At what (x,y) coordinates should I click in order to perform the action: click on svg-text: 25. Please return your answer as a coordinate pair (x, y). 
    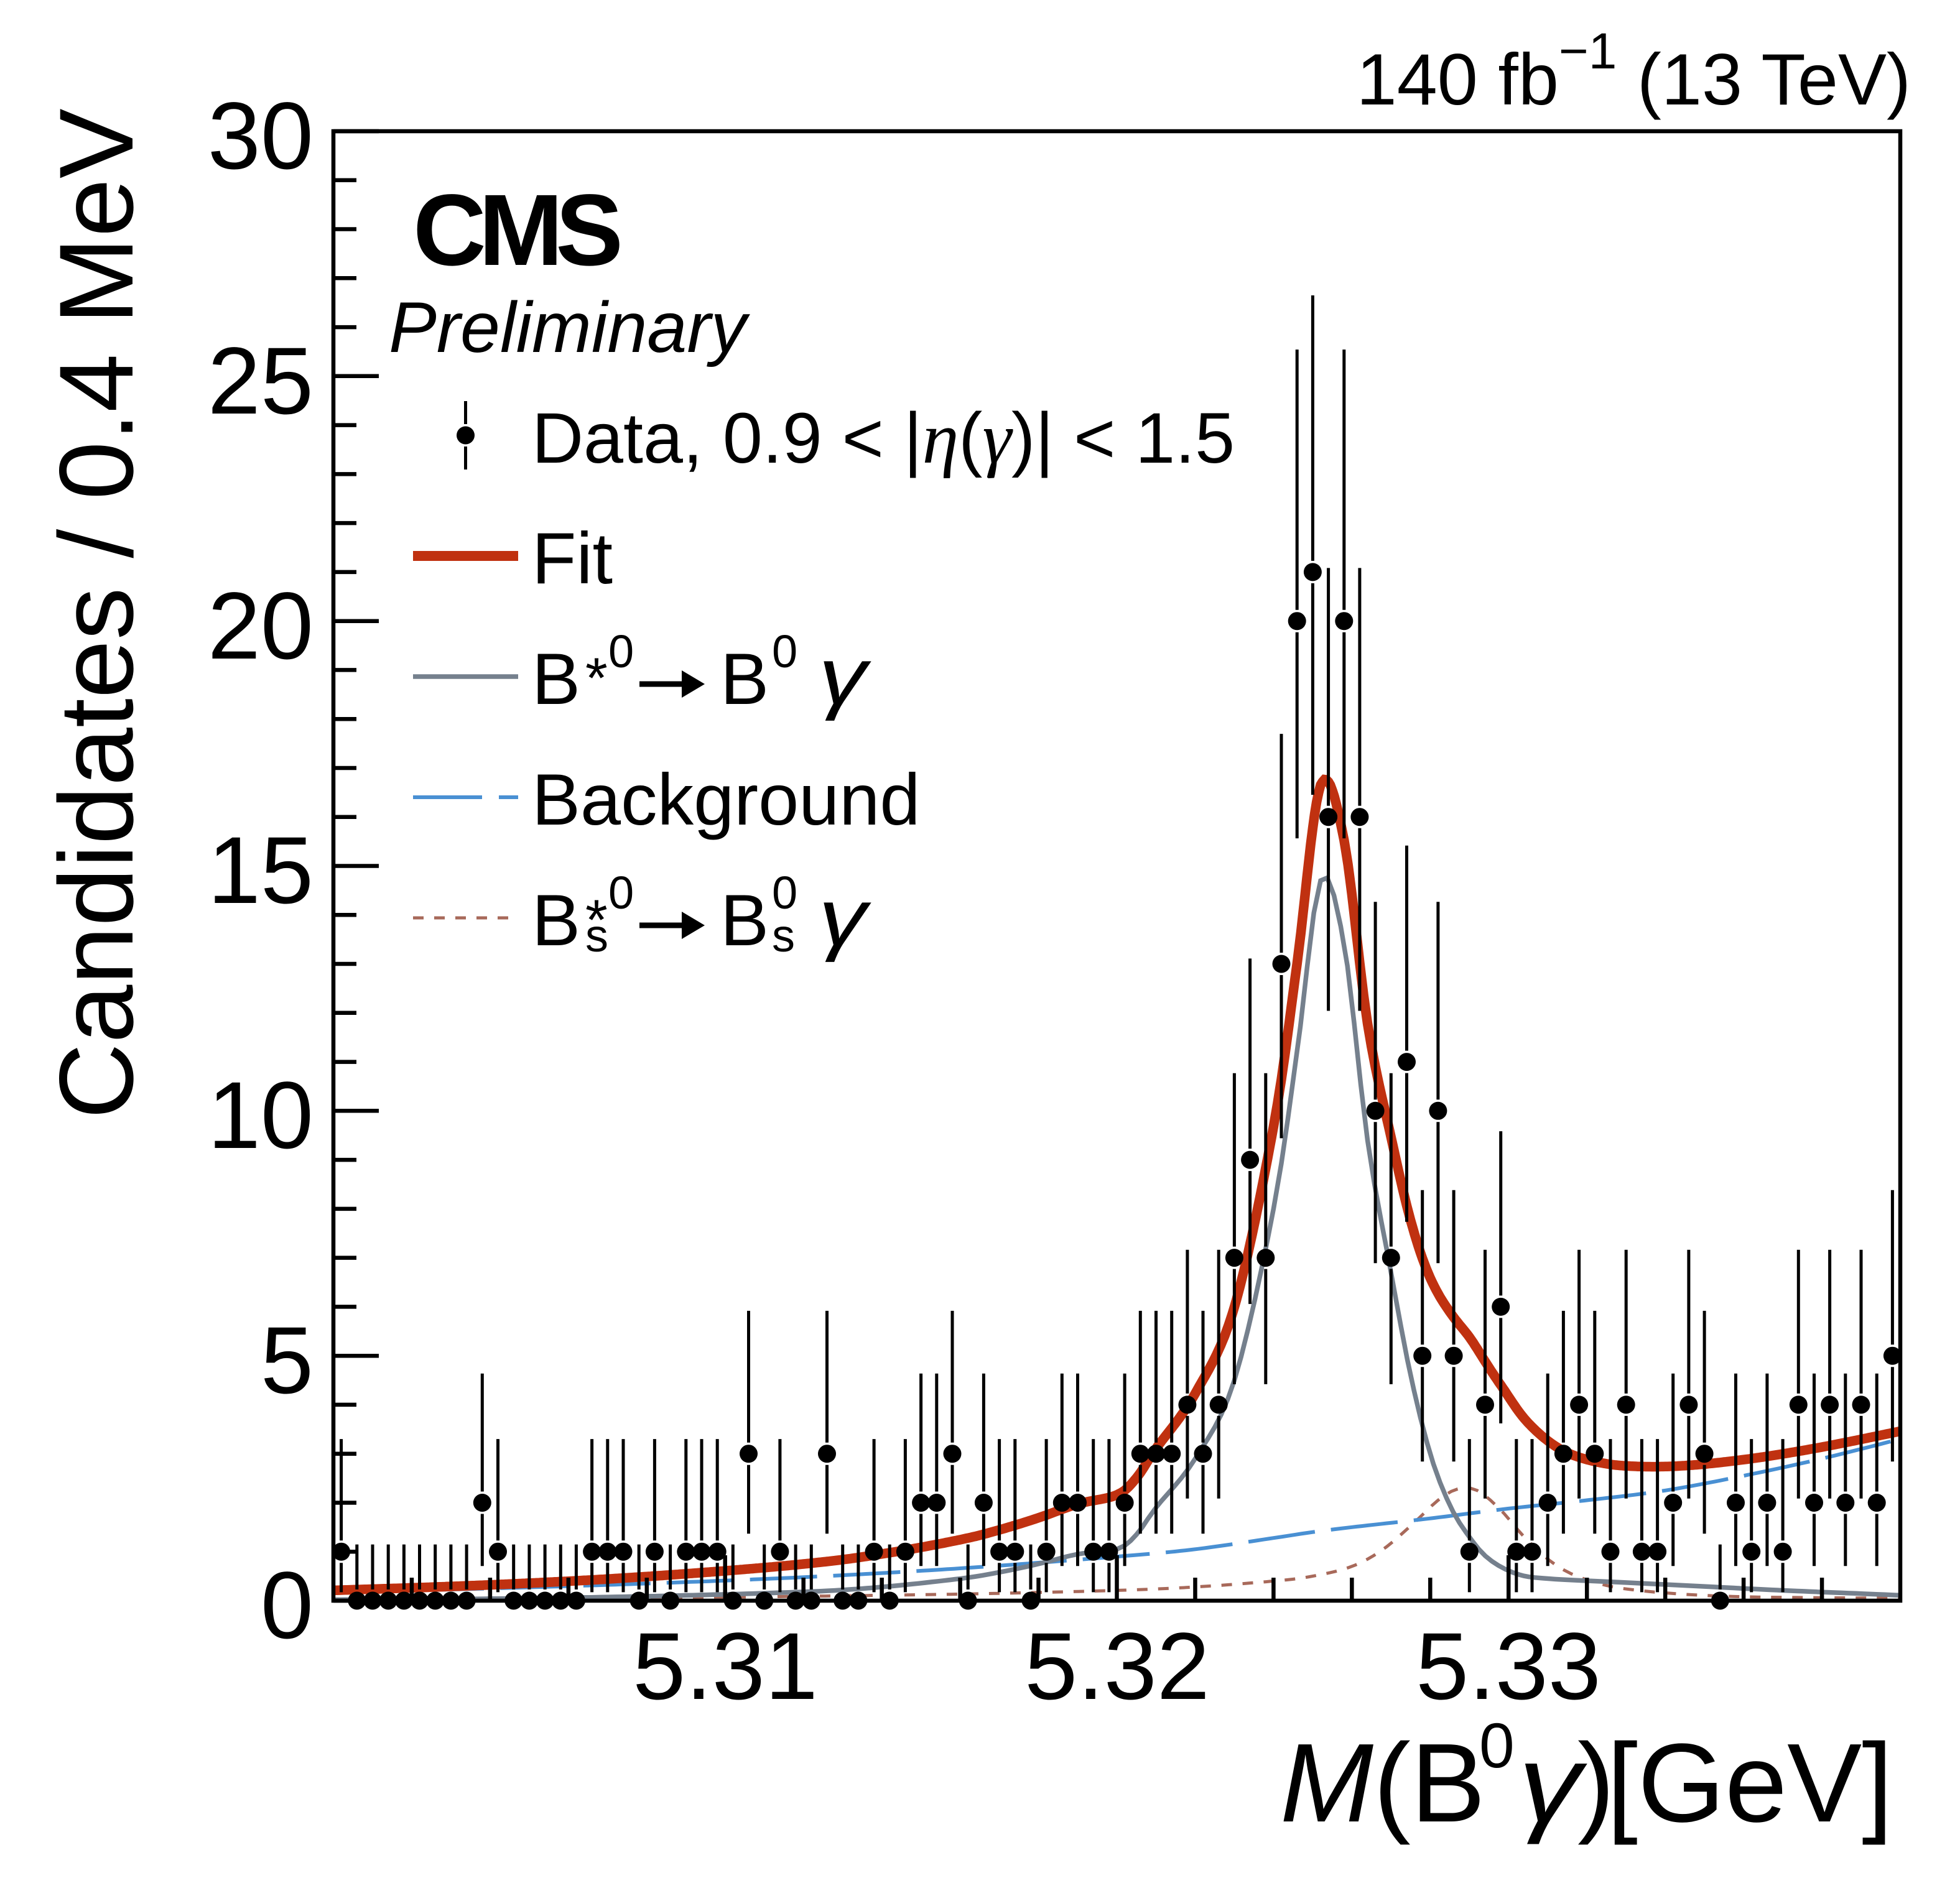
    Looking at the image, I should click on (261, 381).